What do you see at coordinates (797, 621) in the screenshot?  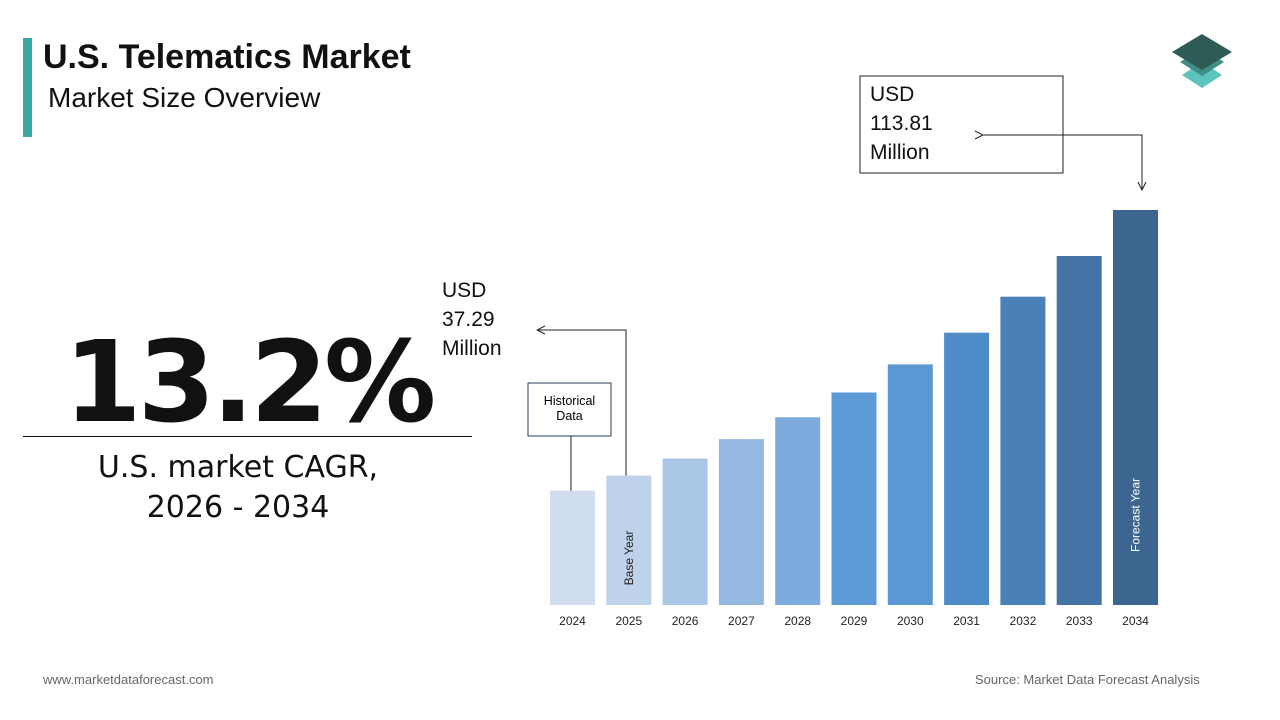 I see `x-tick-label: 2028` at bounding box center [797, 621].